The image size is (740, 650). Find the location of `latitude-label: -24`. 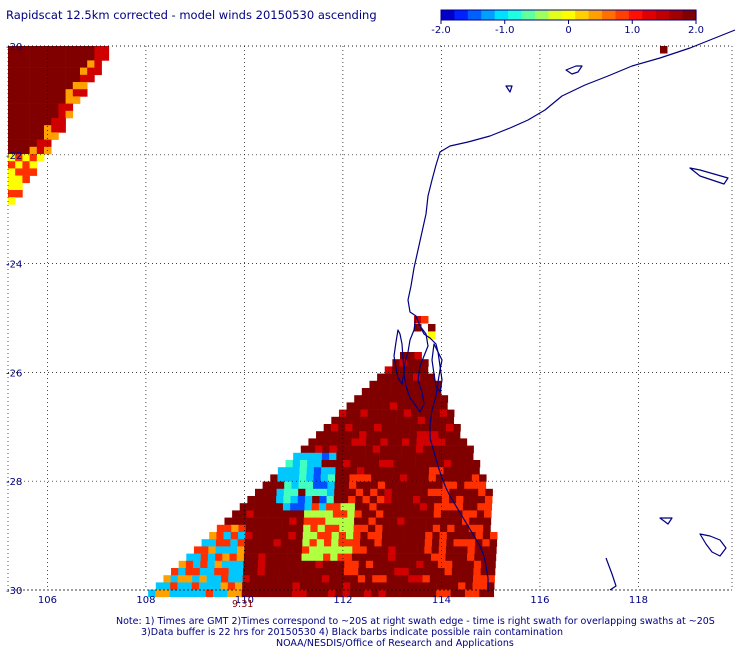

latitude-label: -24 is located at coordinates (14, 265).